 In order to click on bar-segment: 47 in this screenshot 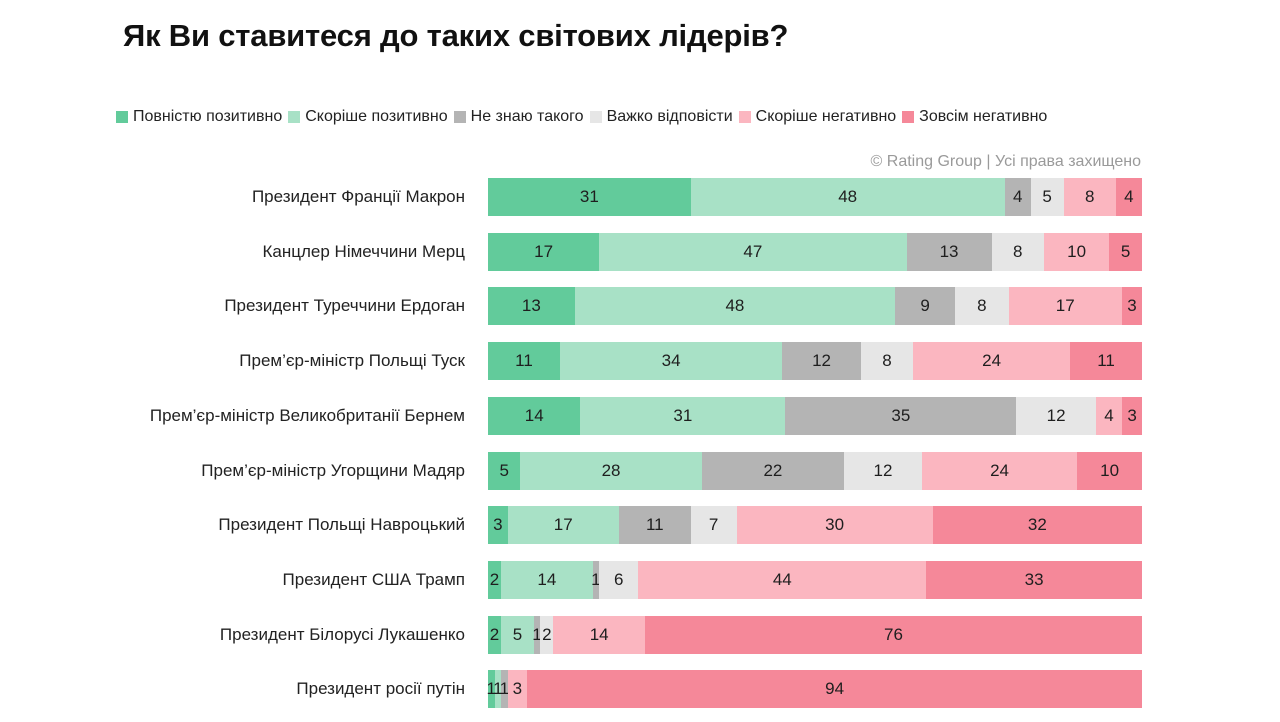, I will do `click(753, 251)`.